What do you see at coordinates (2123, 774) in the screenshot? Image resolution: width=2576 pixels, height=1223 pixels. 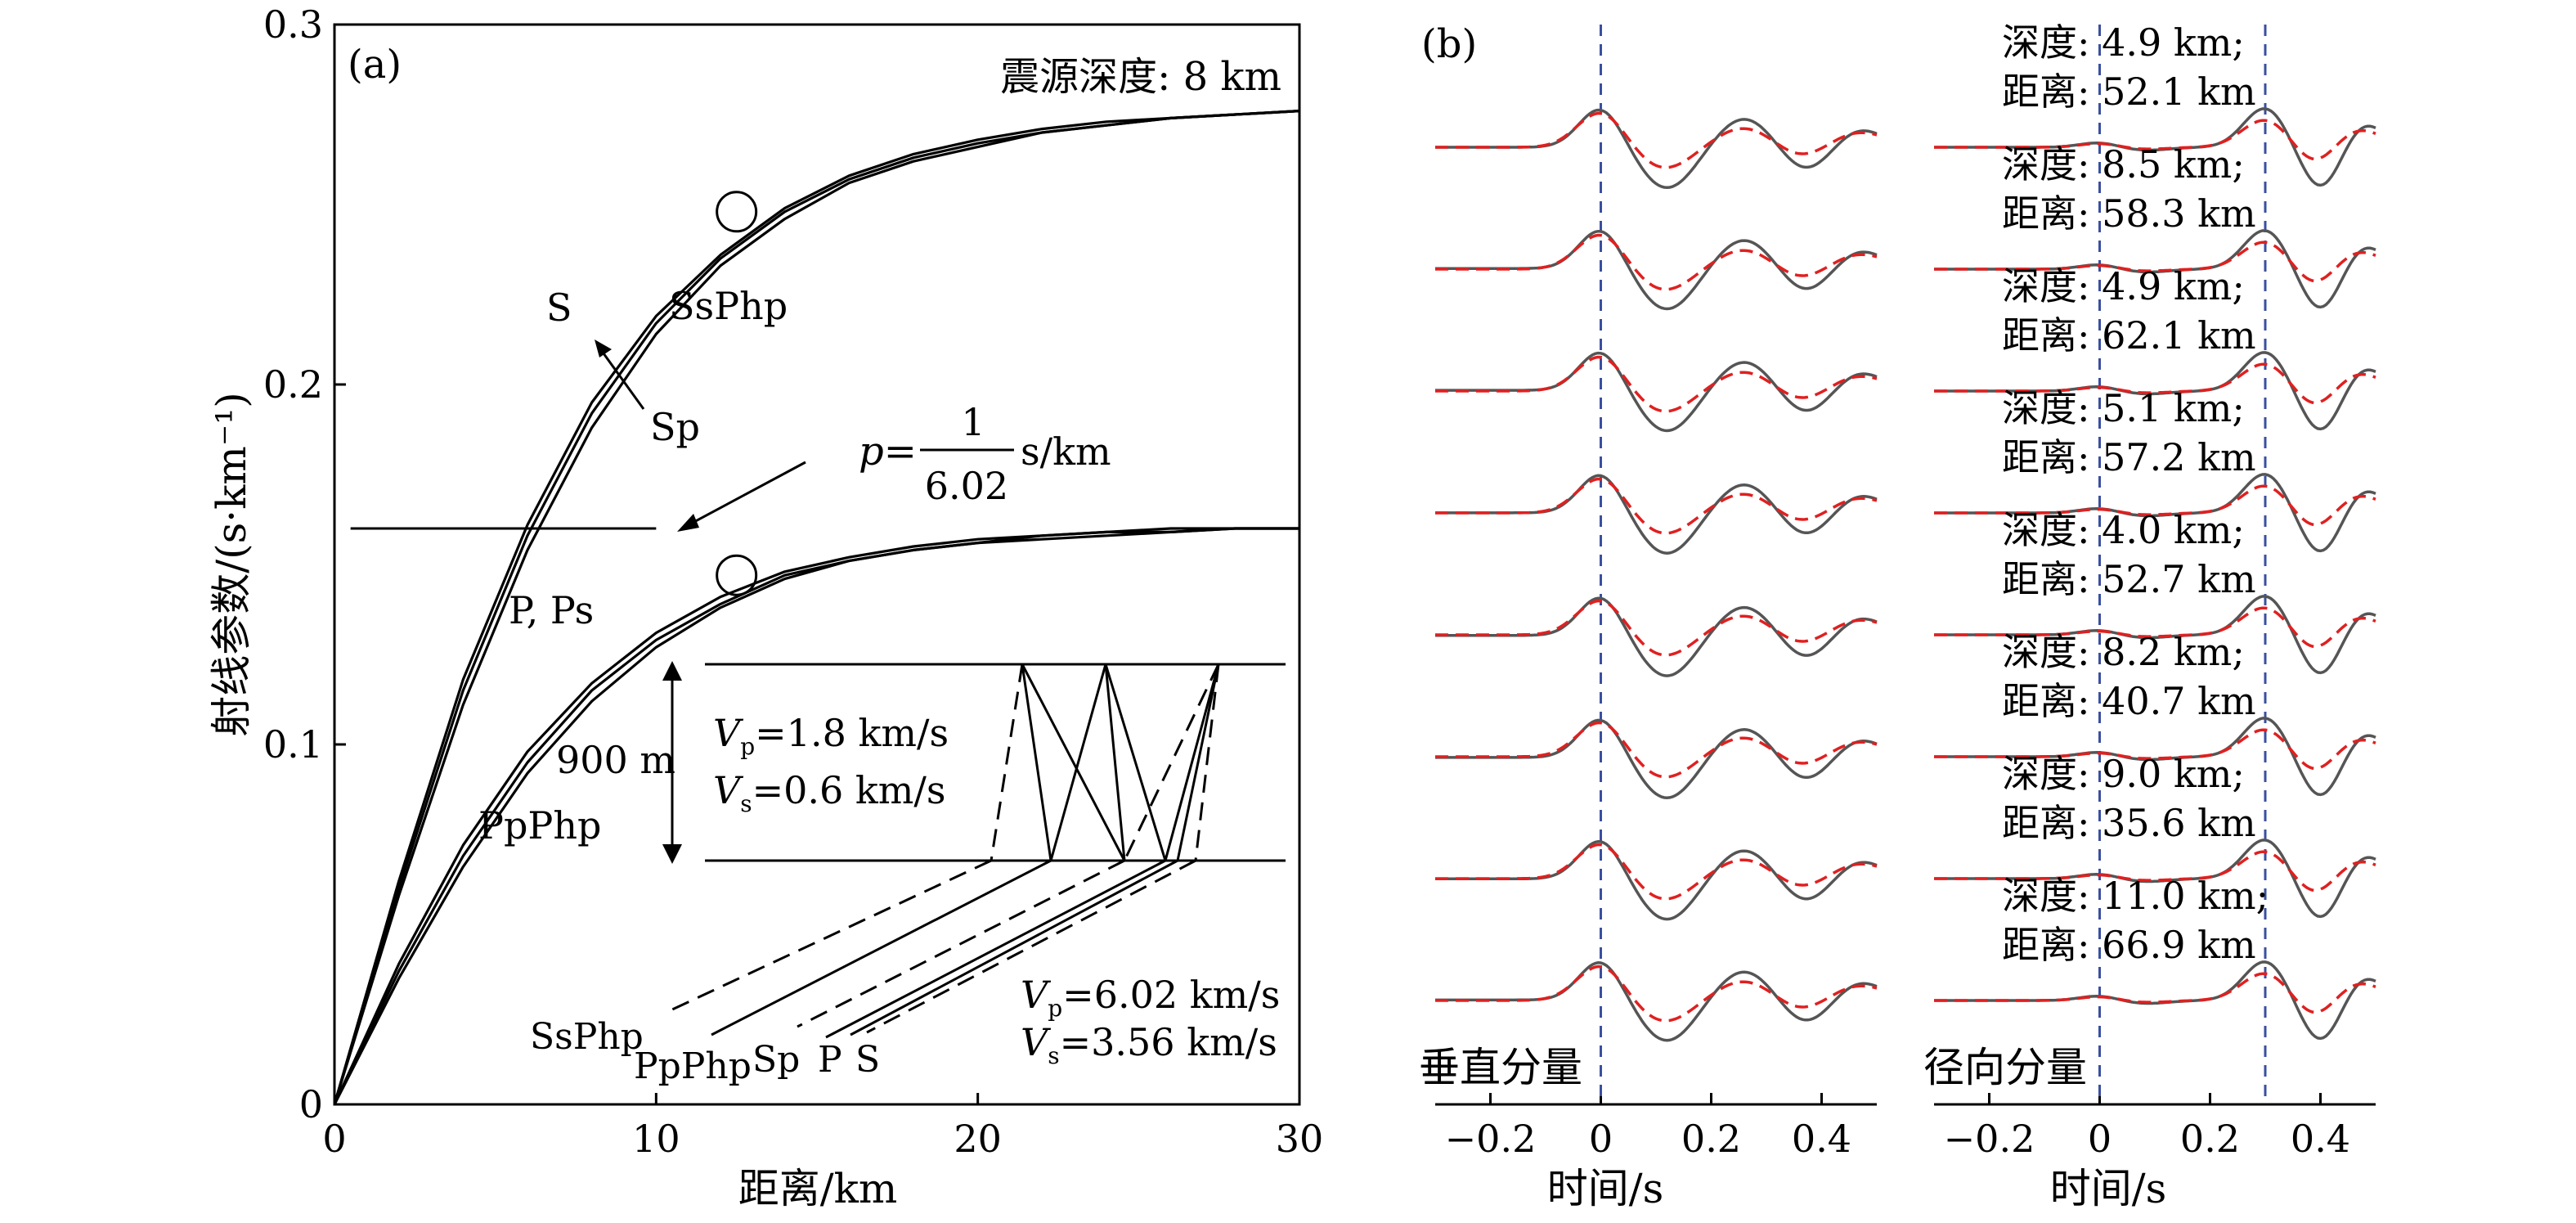 I see `trace-depth-label: 深度: 9.0 km;` at bounding box center [2123, 774].